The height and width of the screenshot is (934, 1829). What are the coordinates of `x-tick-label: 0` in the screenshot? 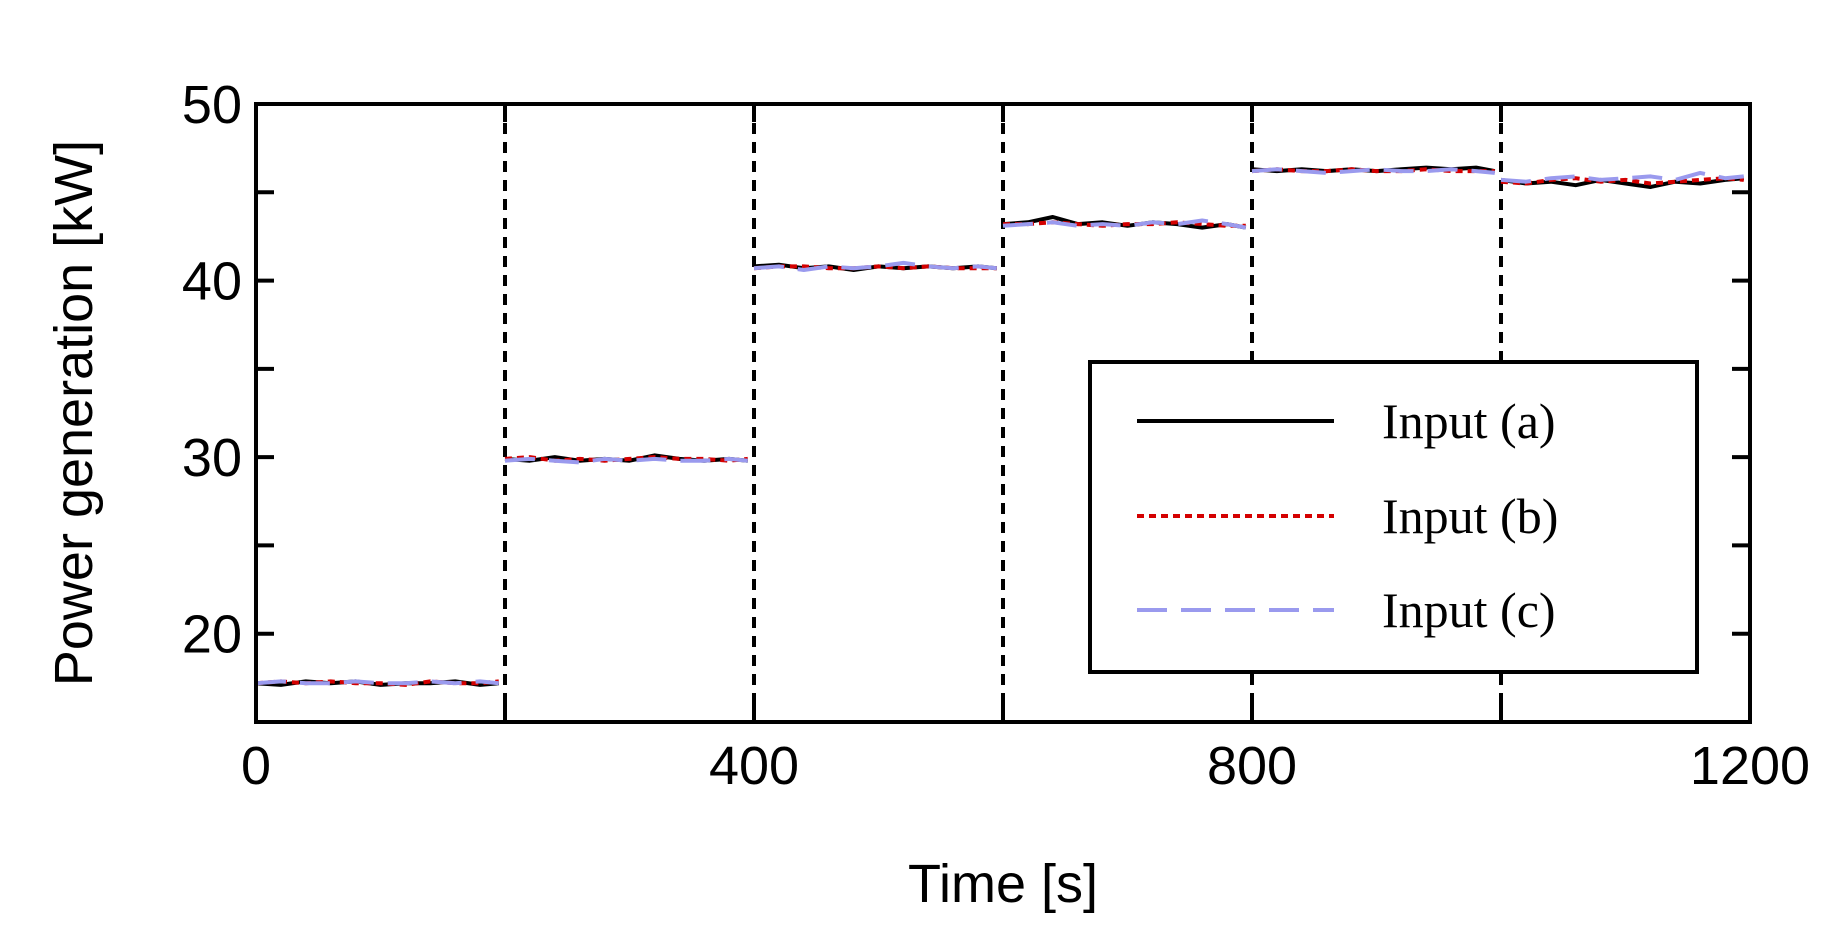 It's located at (256, 766).